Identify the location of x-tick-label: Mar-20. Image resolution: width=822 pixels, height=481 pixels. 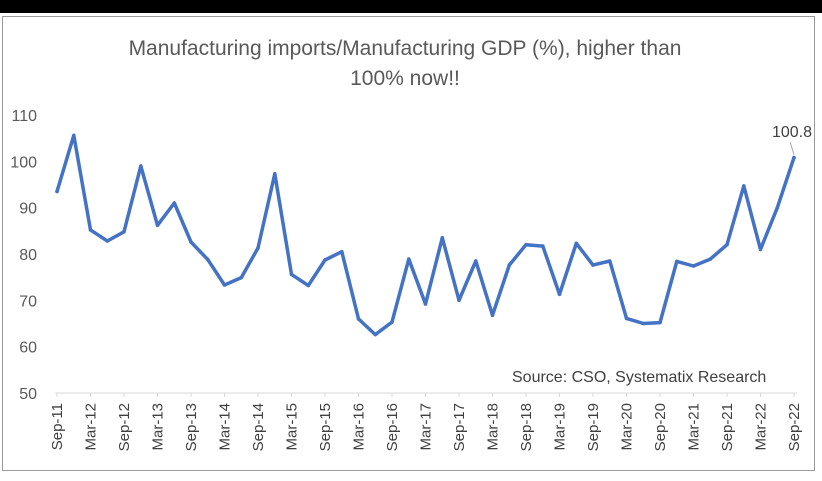
(627, 427).